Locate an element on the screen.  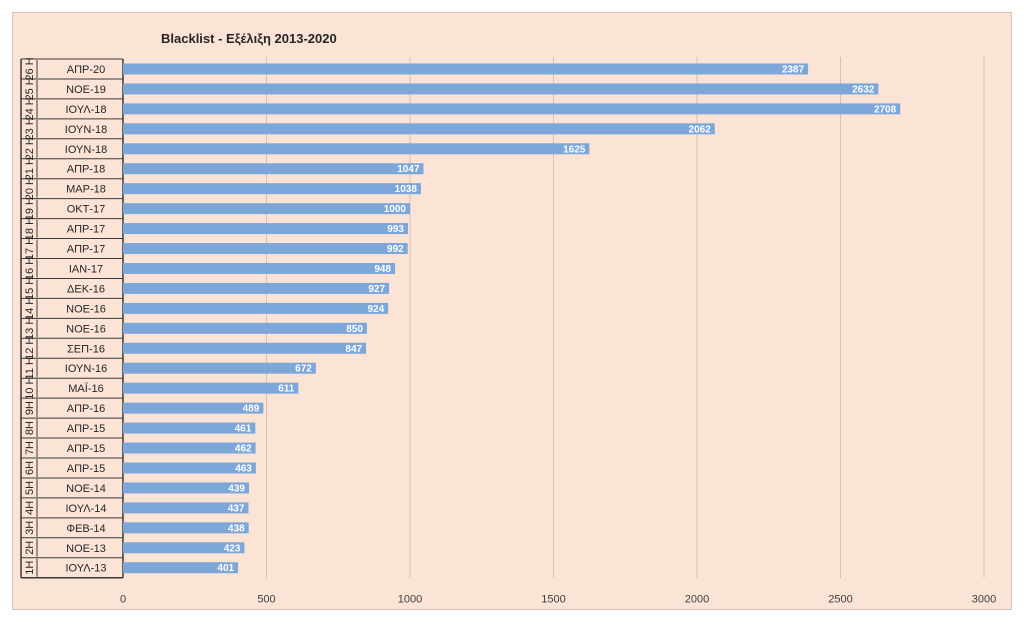
bar-value-label: 1038 is located at coordinates (406, 189).